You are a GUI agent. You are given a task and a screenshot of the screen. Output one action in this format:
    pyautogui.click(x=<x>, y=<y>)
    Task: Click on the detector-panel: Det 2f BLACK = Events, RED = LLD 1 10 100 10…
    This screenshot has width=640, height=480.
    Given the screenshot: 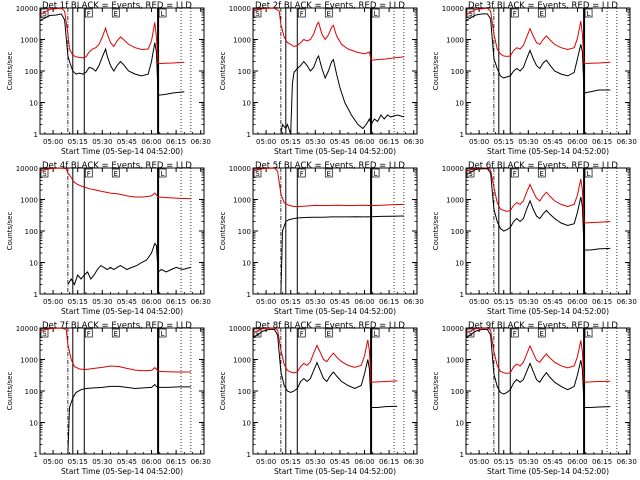 What is the action you would take?
    pyautogui.click(x=319, y=80)
    